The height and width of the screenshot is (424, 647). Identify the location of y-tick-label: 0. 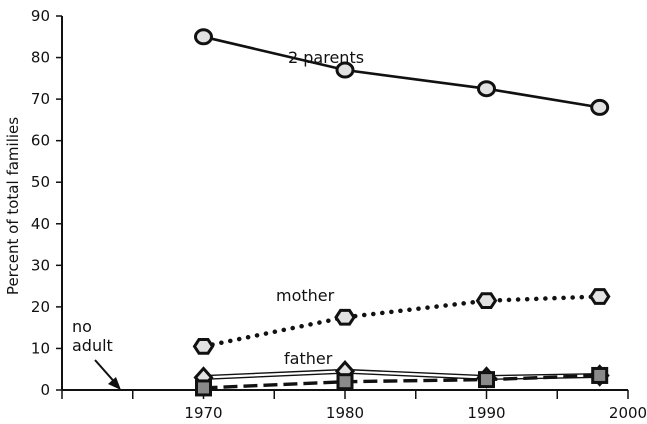
(45, 390).